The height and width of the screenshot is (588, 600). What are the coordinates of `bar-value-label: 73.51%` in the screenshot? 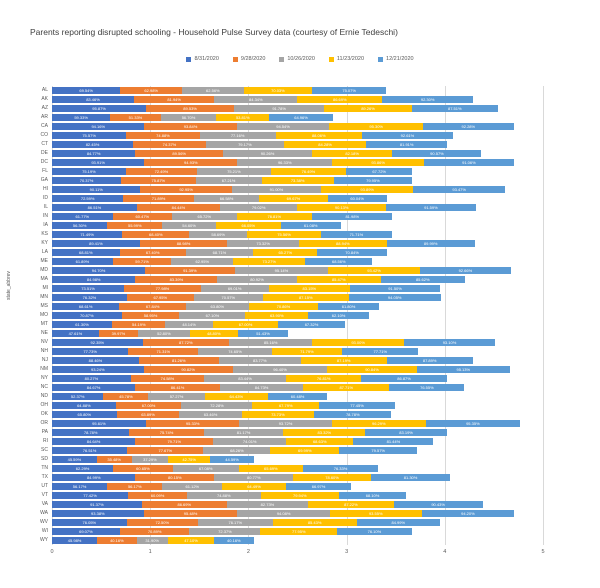 It's located at (88, 288).